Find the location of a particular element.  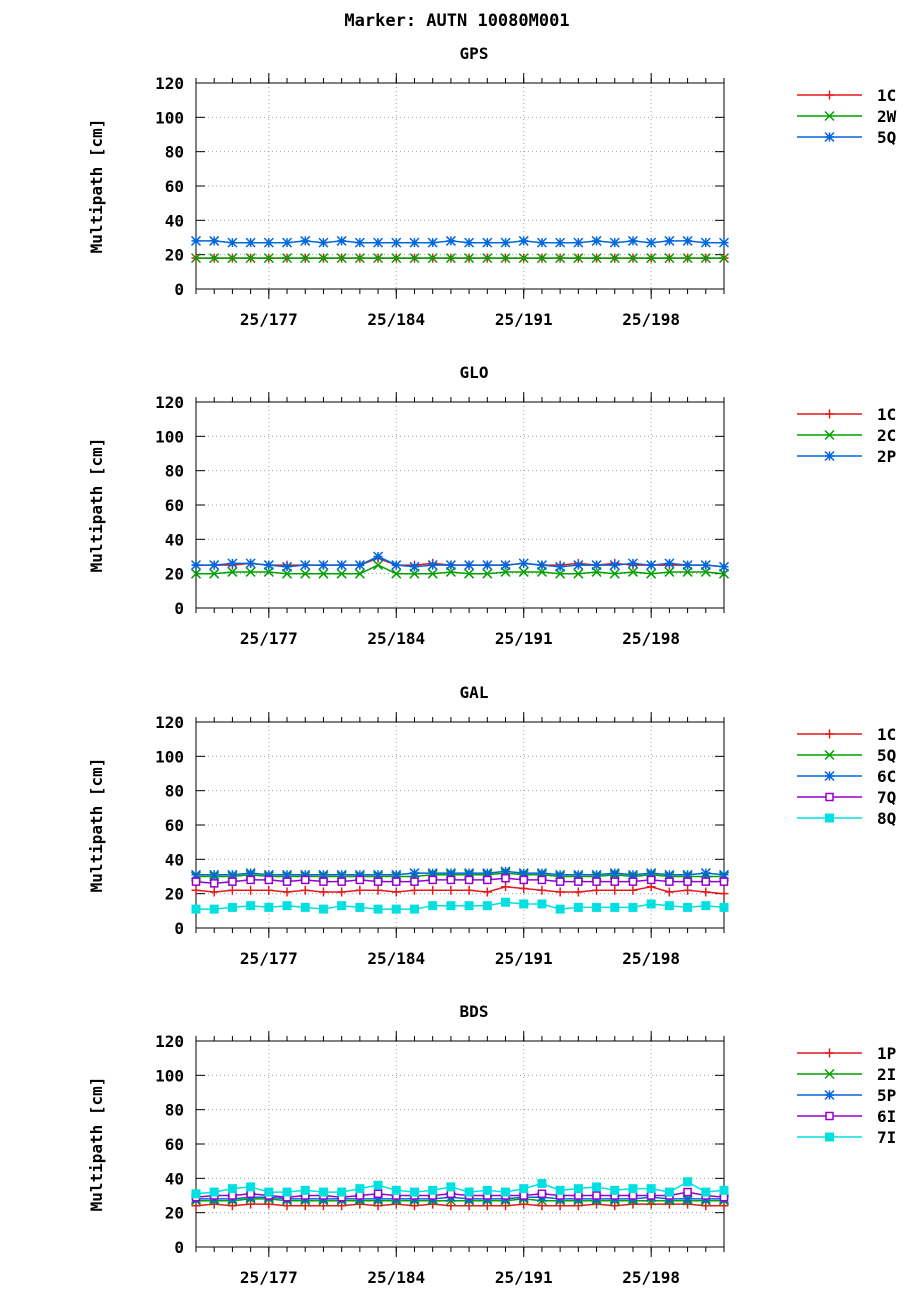

plot-frame is located at coordinates (460, 1144).